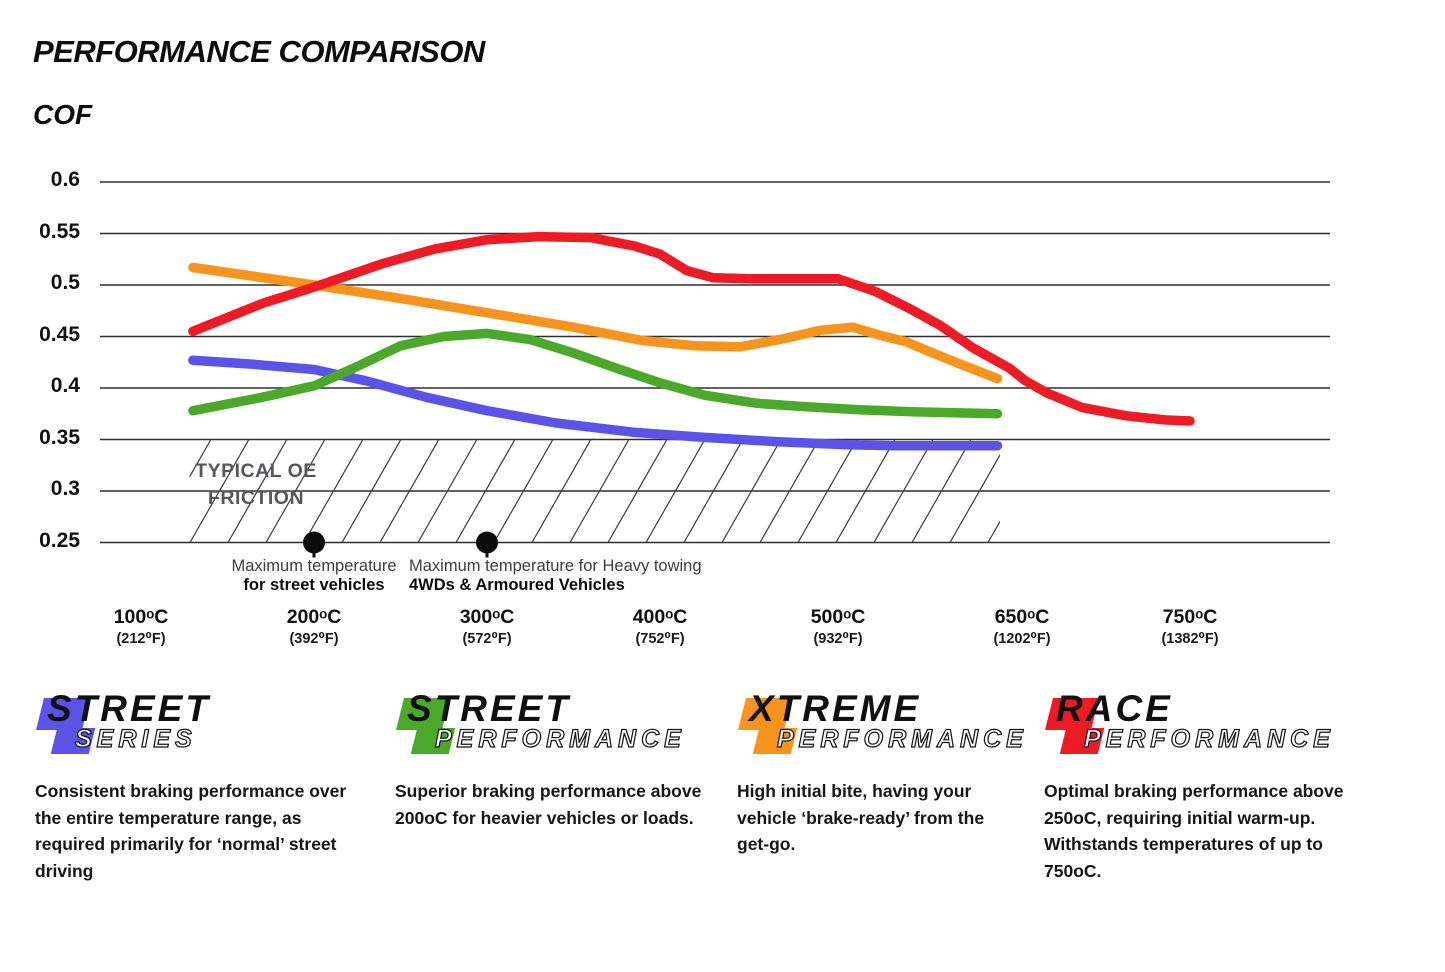  What do you see at coordinates (835, 708) in the screenshot?
I see `logo-word1: XTREME` at bounding box center [835, 708].